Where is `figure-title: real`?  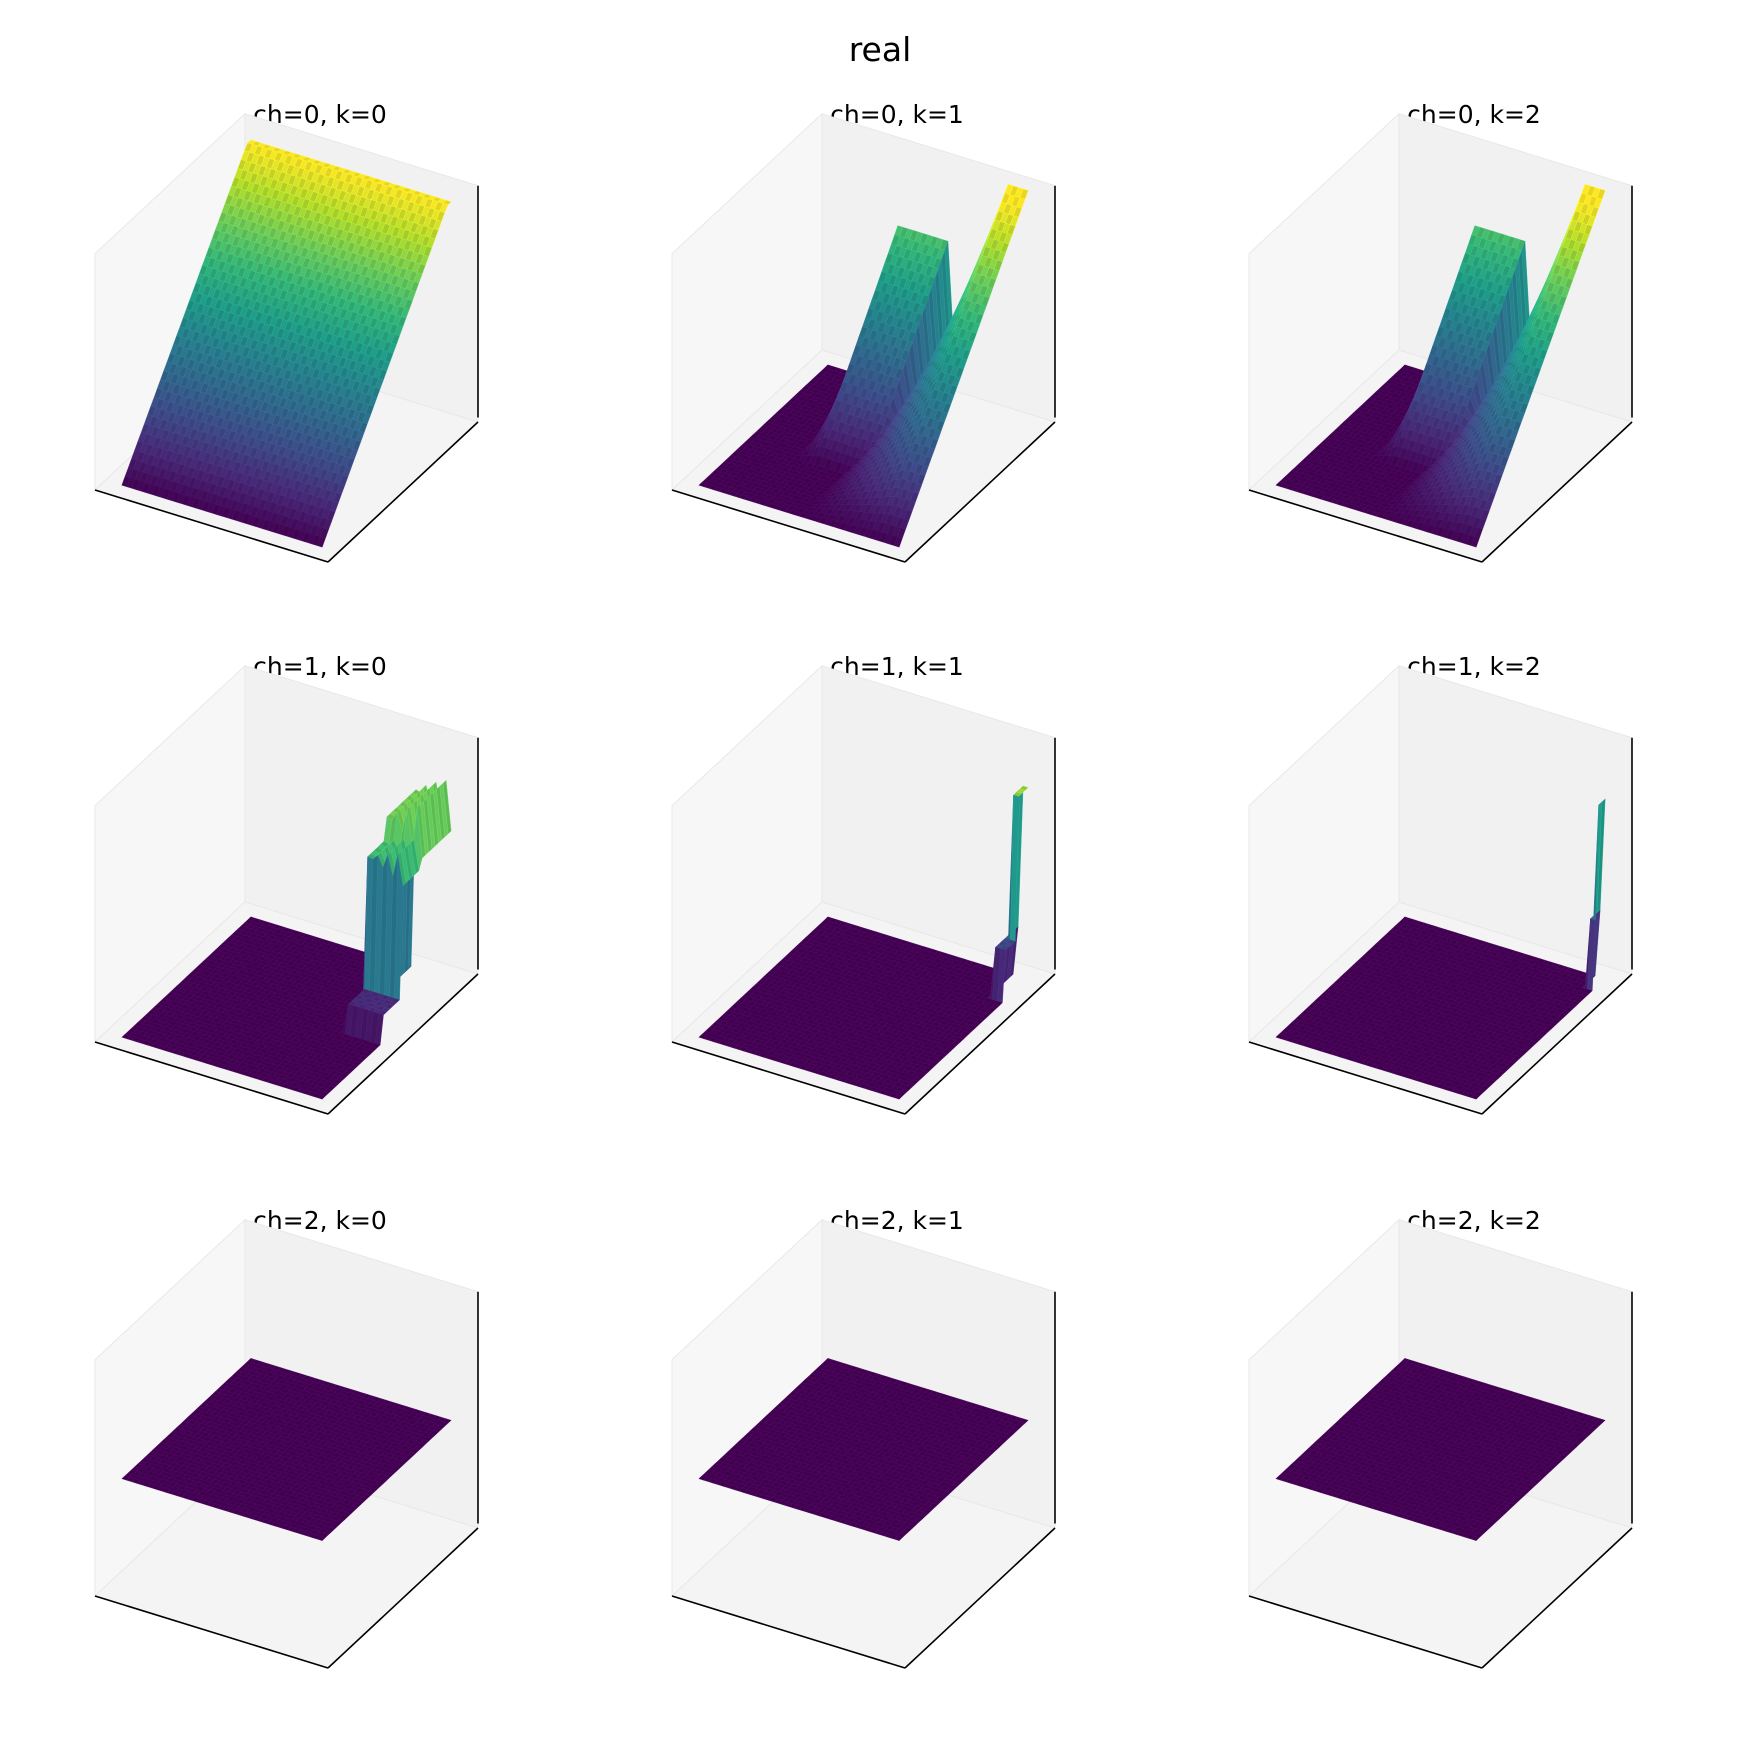 figure-title: real is located at coordinates (880, 49).